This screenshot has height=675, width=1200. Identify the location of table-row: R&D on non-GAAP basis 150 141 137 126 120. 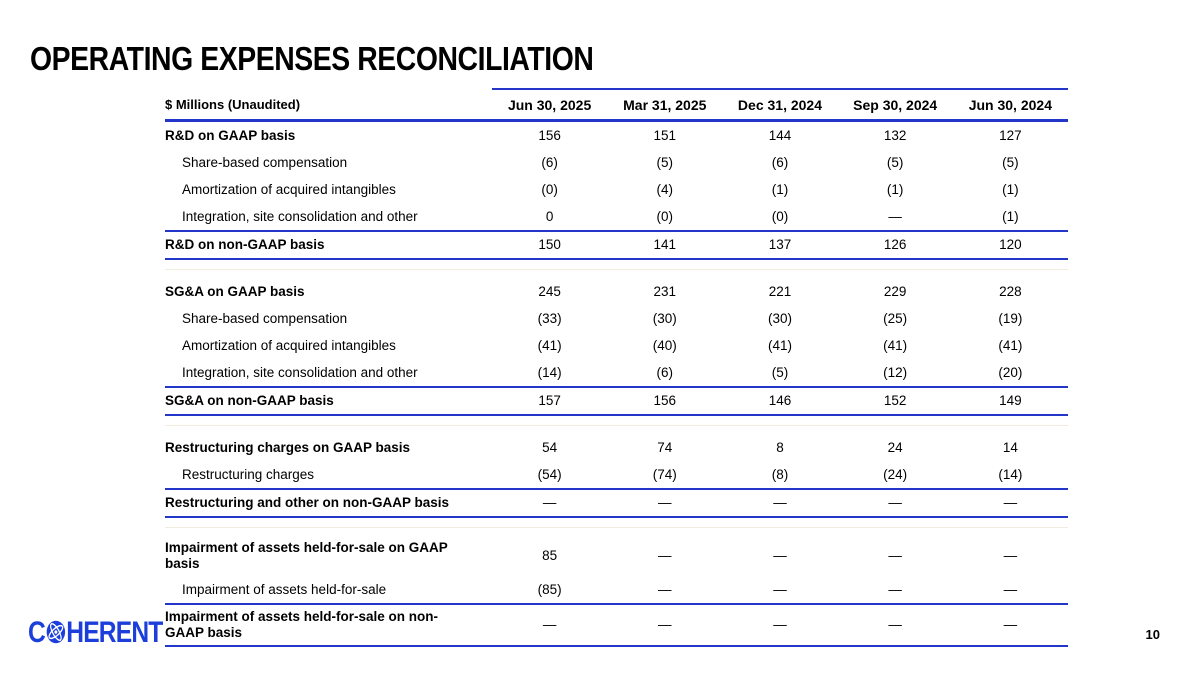
(616, 245).